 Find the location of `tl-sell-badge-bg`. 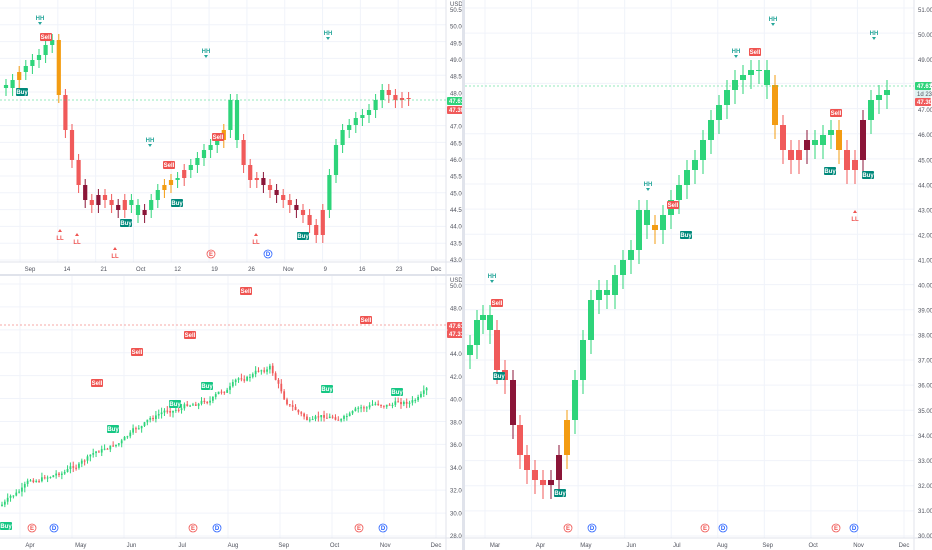

tl-sell-badge-bg is located at coordinates (169, 165).